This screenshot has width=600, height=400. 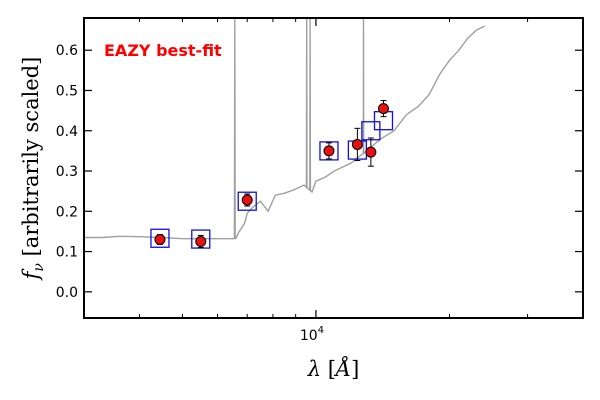 I want to click on y-tick-label-3: 0.3, so click(x=67, y=172).